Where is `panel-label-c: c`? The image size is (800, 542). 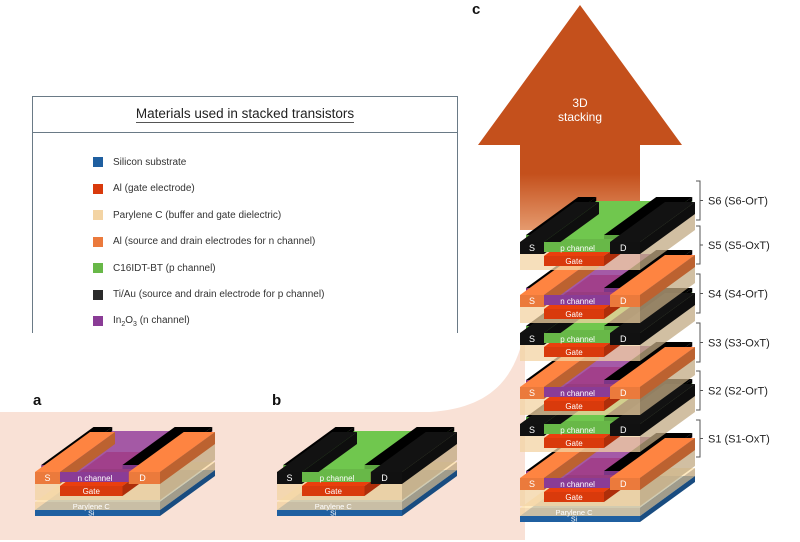
panel-label-c: c is located at coordinates (476, 9).